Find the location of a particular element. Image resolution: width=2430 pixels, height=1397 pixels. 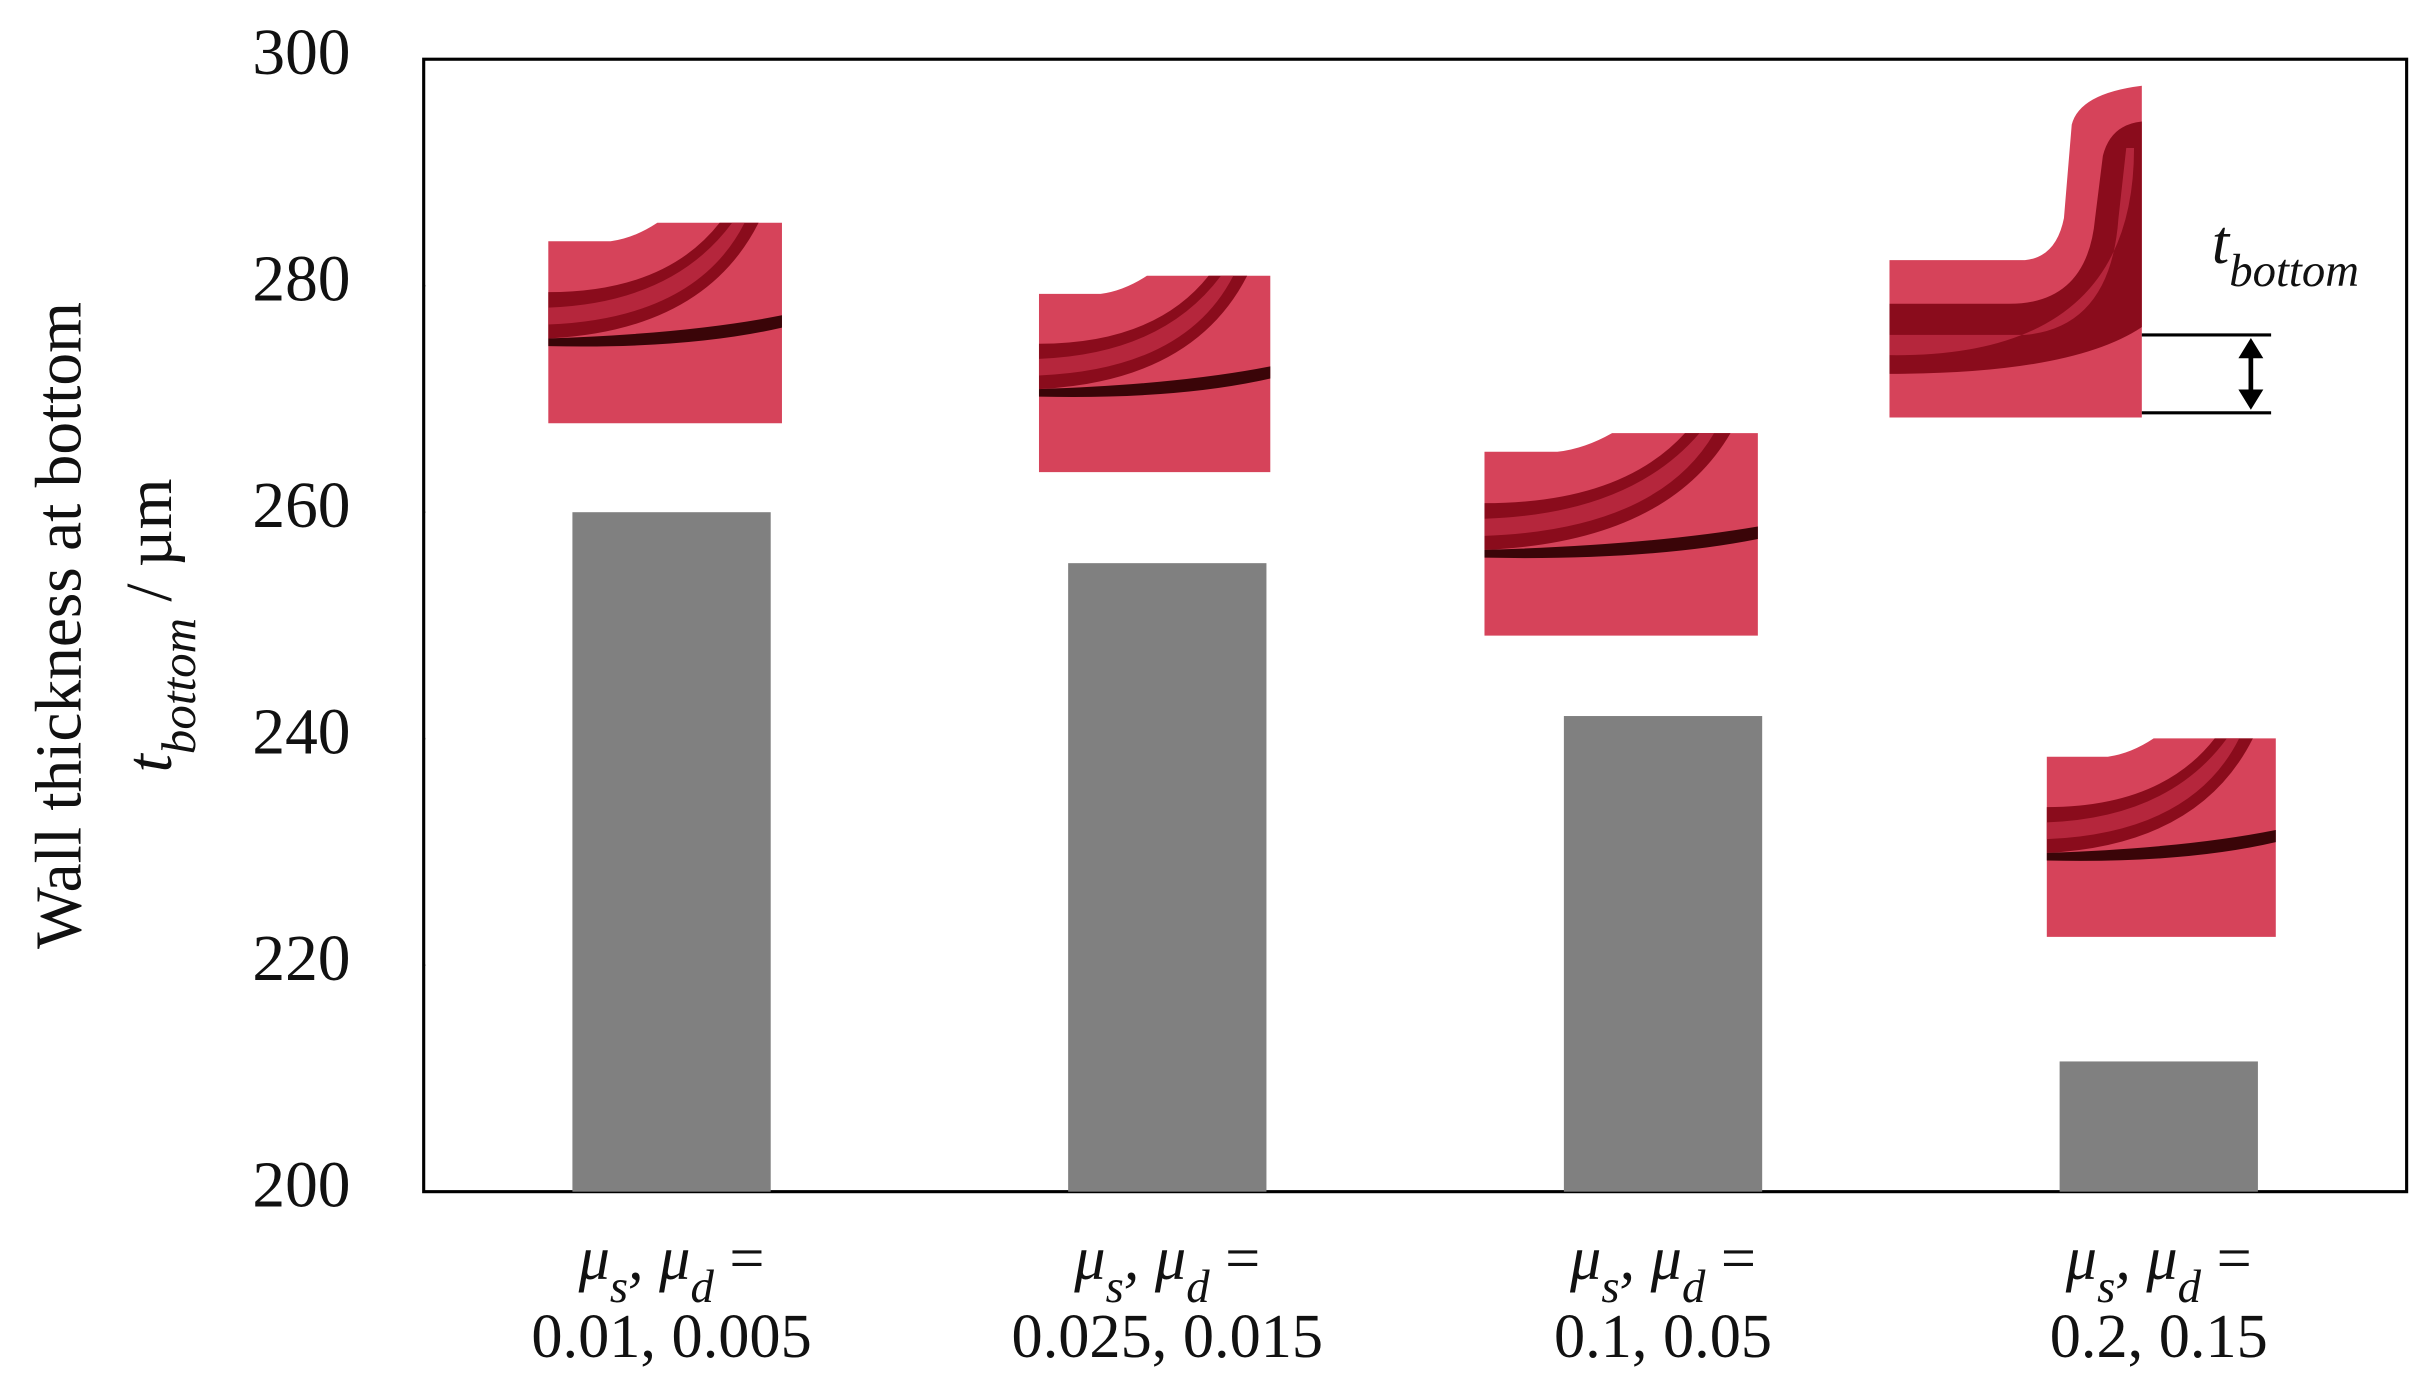

annotation: tbottom is located at coordinates (2285, 253).